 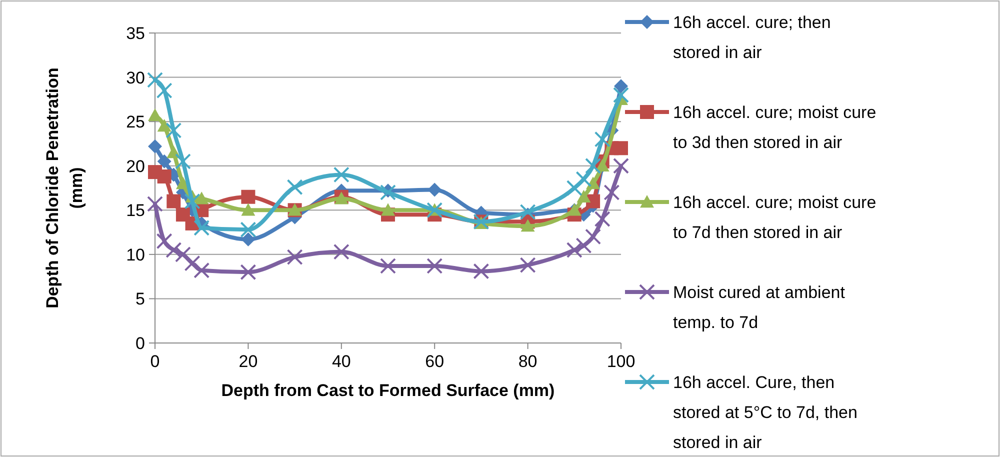 I want to click on y-tick-label: 10, so click(x=135, y=254).